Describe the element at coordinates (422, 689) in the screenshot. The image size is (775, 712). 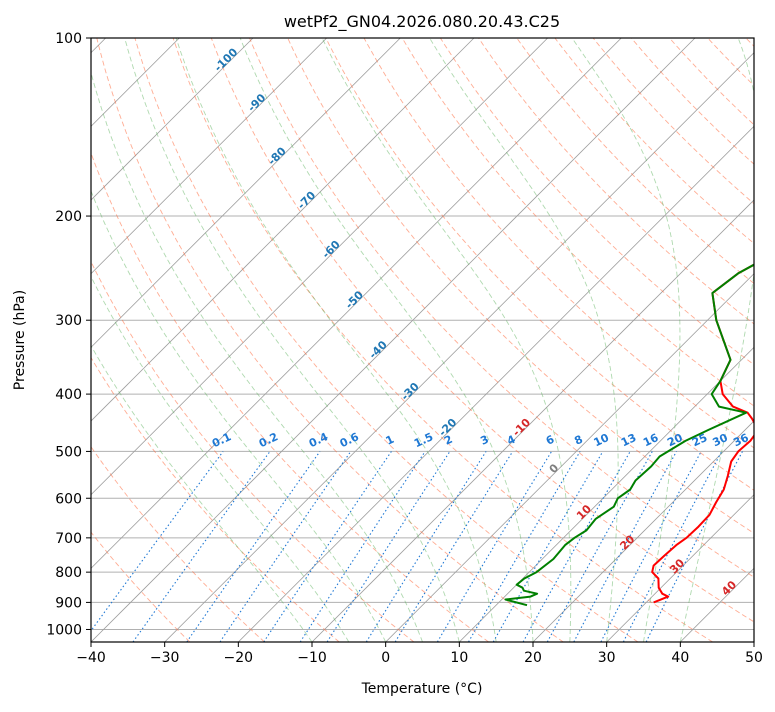
I see `x-axis-label: Temperature (°C)` at that location.